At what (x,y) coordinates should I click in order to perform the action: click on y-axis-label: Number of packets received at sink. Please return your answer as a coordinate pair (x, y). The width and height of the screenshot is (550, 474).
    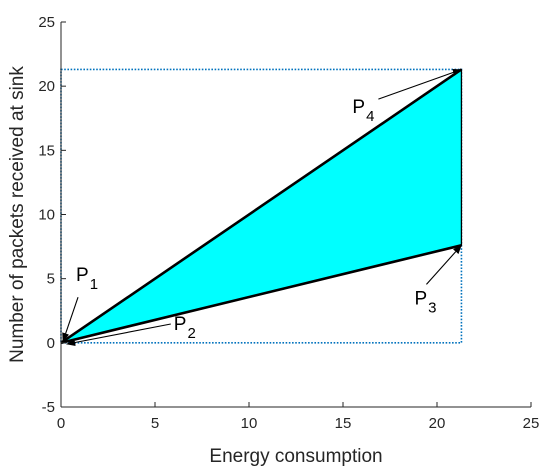
    Looking at the image, I should click on (17, 214).